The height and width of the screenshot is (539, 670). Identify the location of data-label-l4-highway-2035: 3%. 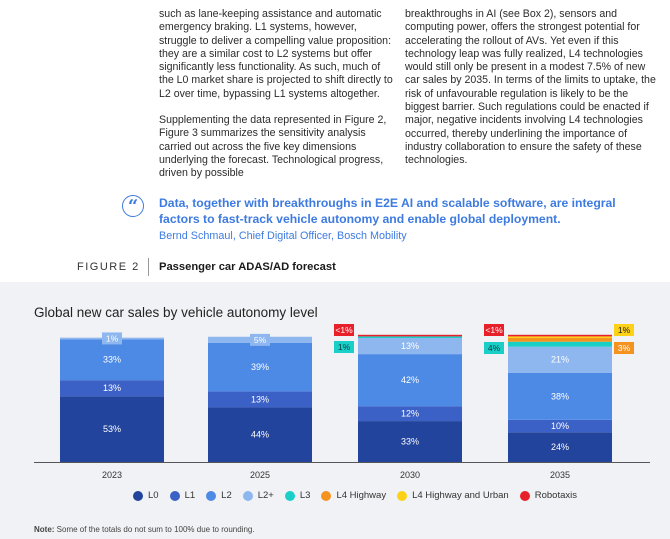
(624, 348).